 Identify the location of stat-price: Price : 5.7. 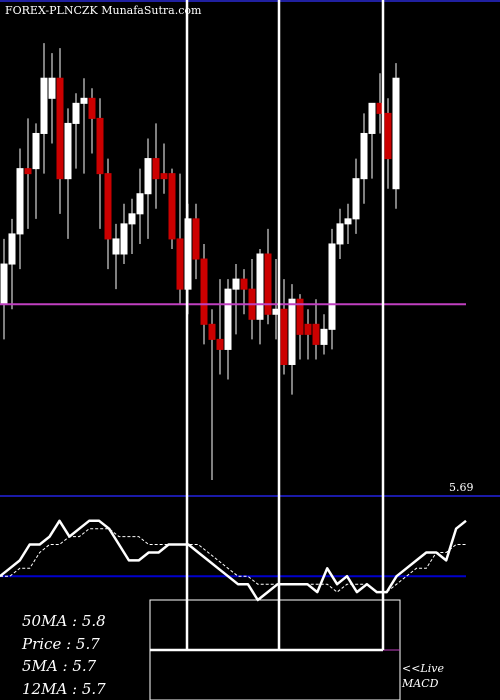
(60, 644).